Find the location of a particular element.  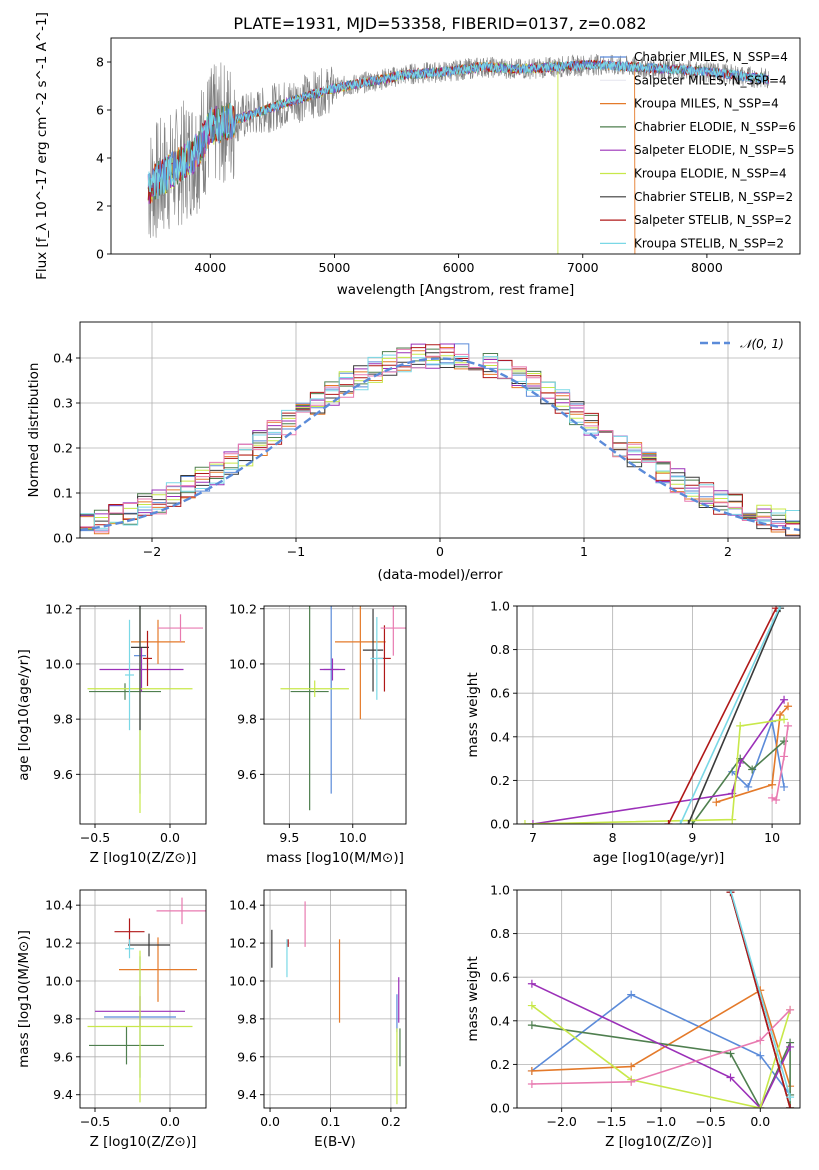

series-chabrier-elodie is located at coordinates (738, 782).